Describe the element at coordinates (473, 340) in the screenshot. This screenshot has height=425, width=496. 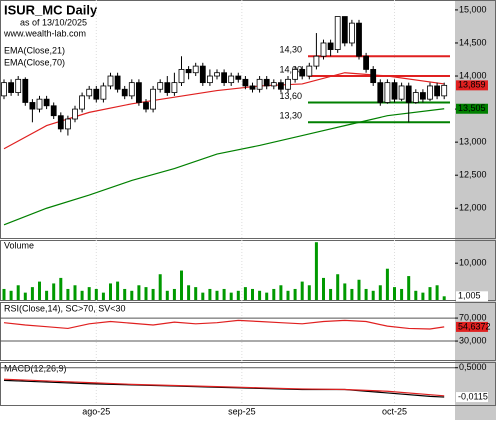
I see `y-tick-label: 30,000` at that location.